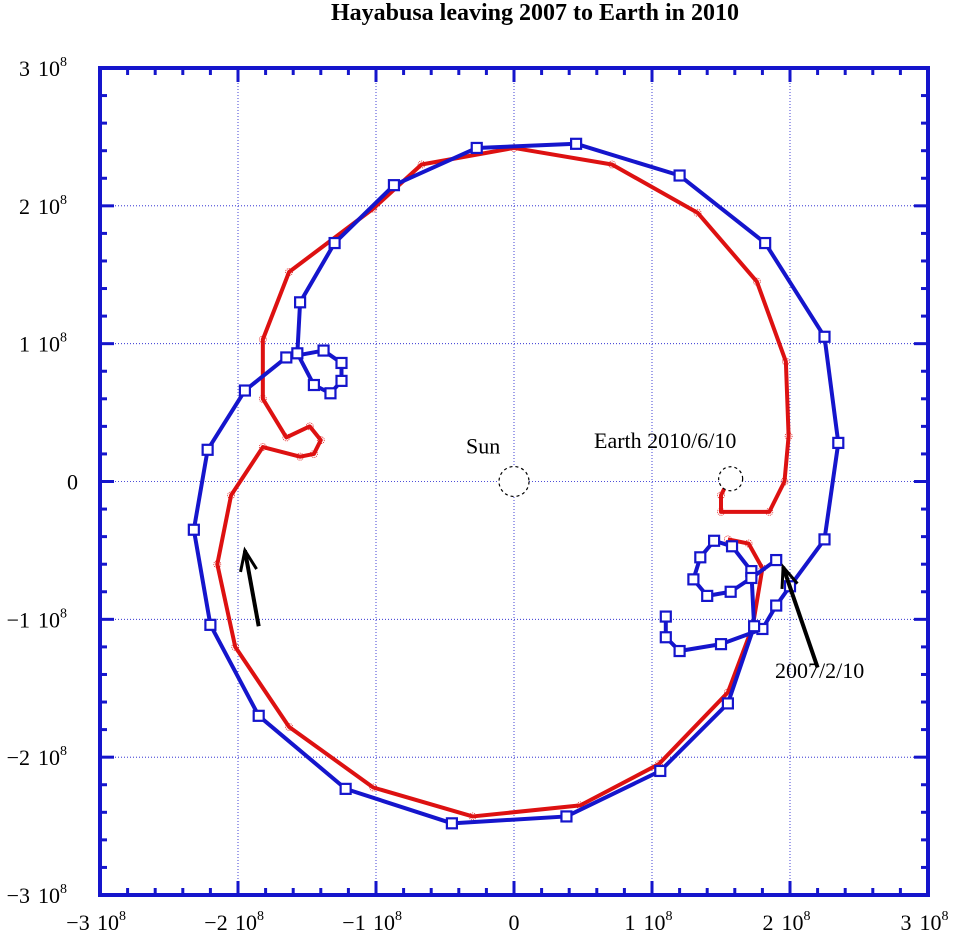 The image size is (956, 937). I want to click on earth-marker, so click(731, 479).